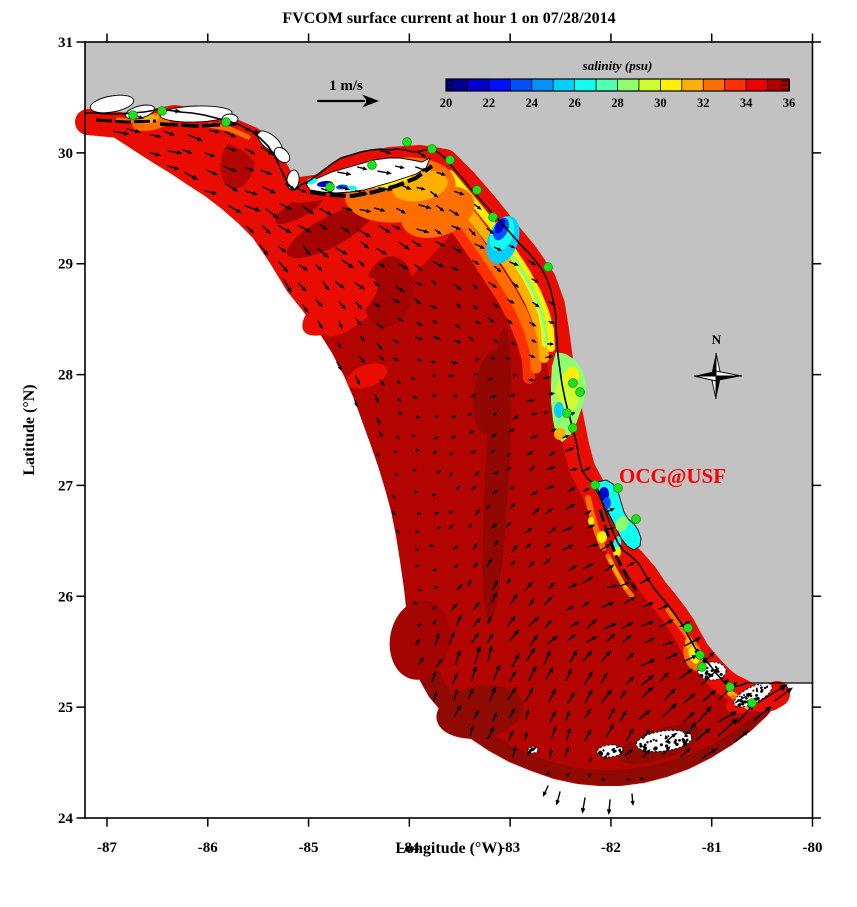 The width and height of the screenshot is (857, 907). What do you see at coordinates (560, 434) in the screenshot?
I see `cedar-key-plume` at bounding box center [560, 434].